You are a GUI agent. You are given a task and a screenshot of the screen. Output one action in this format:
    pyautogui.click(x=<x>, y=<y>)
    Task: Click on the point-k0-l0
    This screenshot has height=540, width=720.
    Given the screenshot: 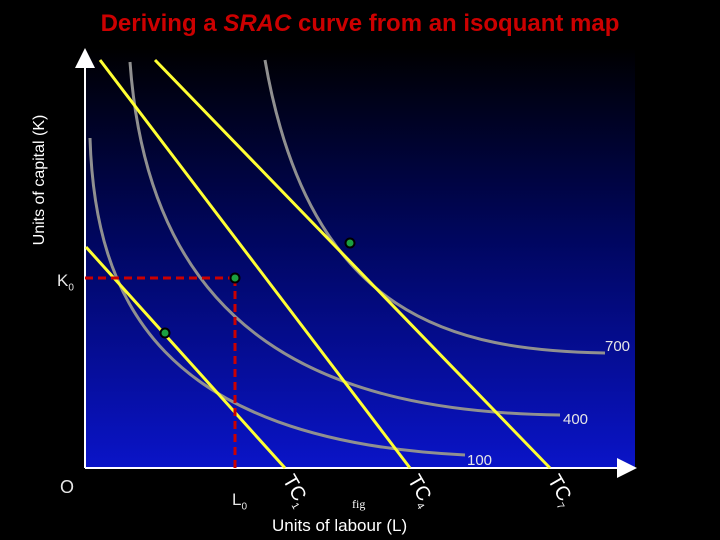 What is the action you would take?
    pyautogui.click(x=235, y=278)
    